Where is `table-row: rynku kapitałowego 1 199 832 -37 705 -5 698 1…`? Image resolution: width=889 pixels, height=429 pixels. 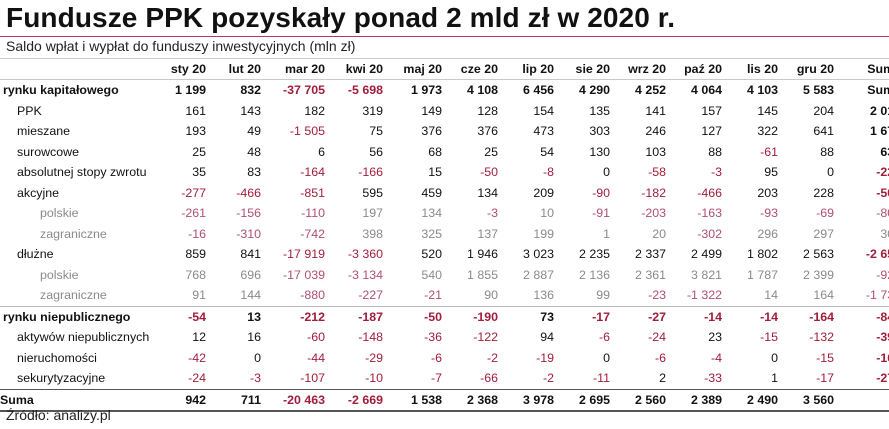
table-row: rynku kapitałowego 1 199 832 -37 705 -5 698 1… is located at coordinates (444, 90).